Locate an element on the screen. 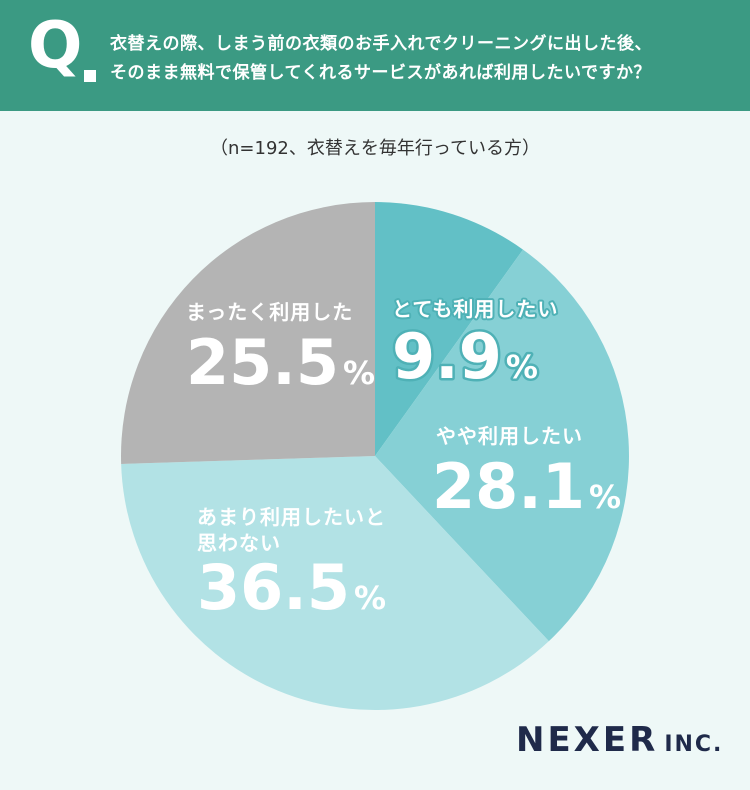  pie-slice-not-at-all is located at coordinates (248, 333).